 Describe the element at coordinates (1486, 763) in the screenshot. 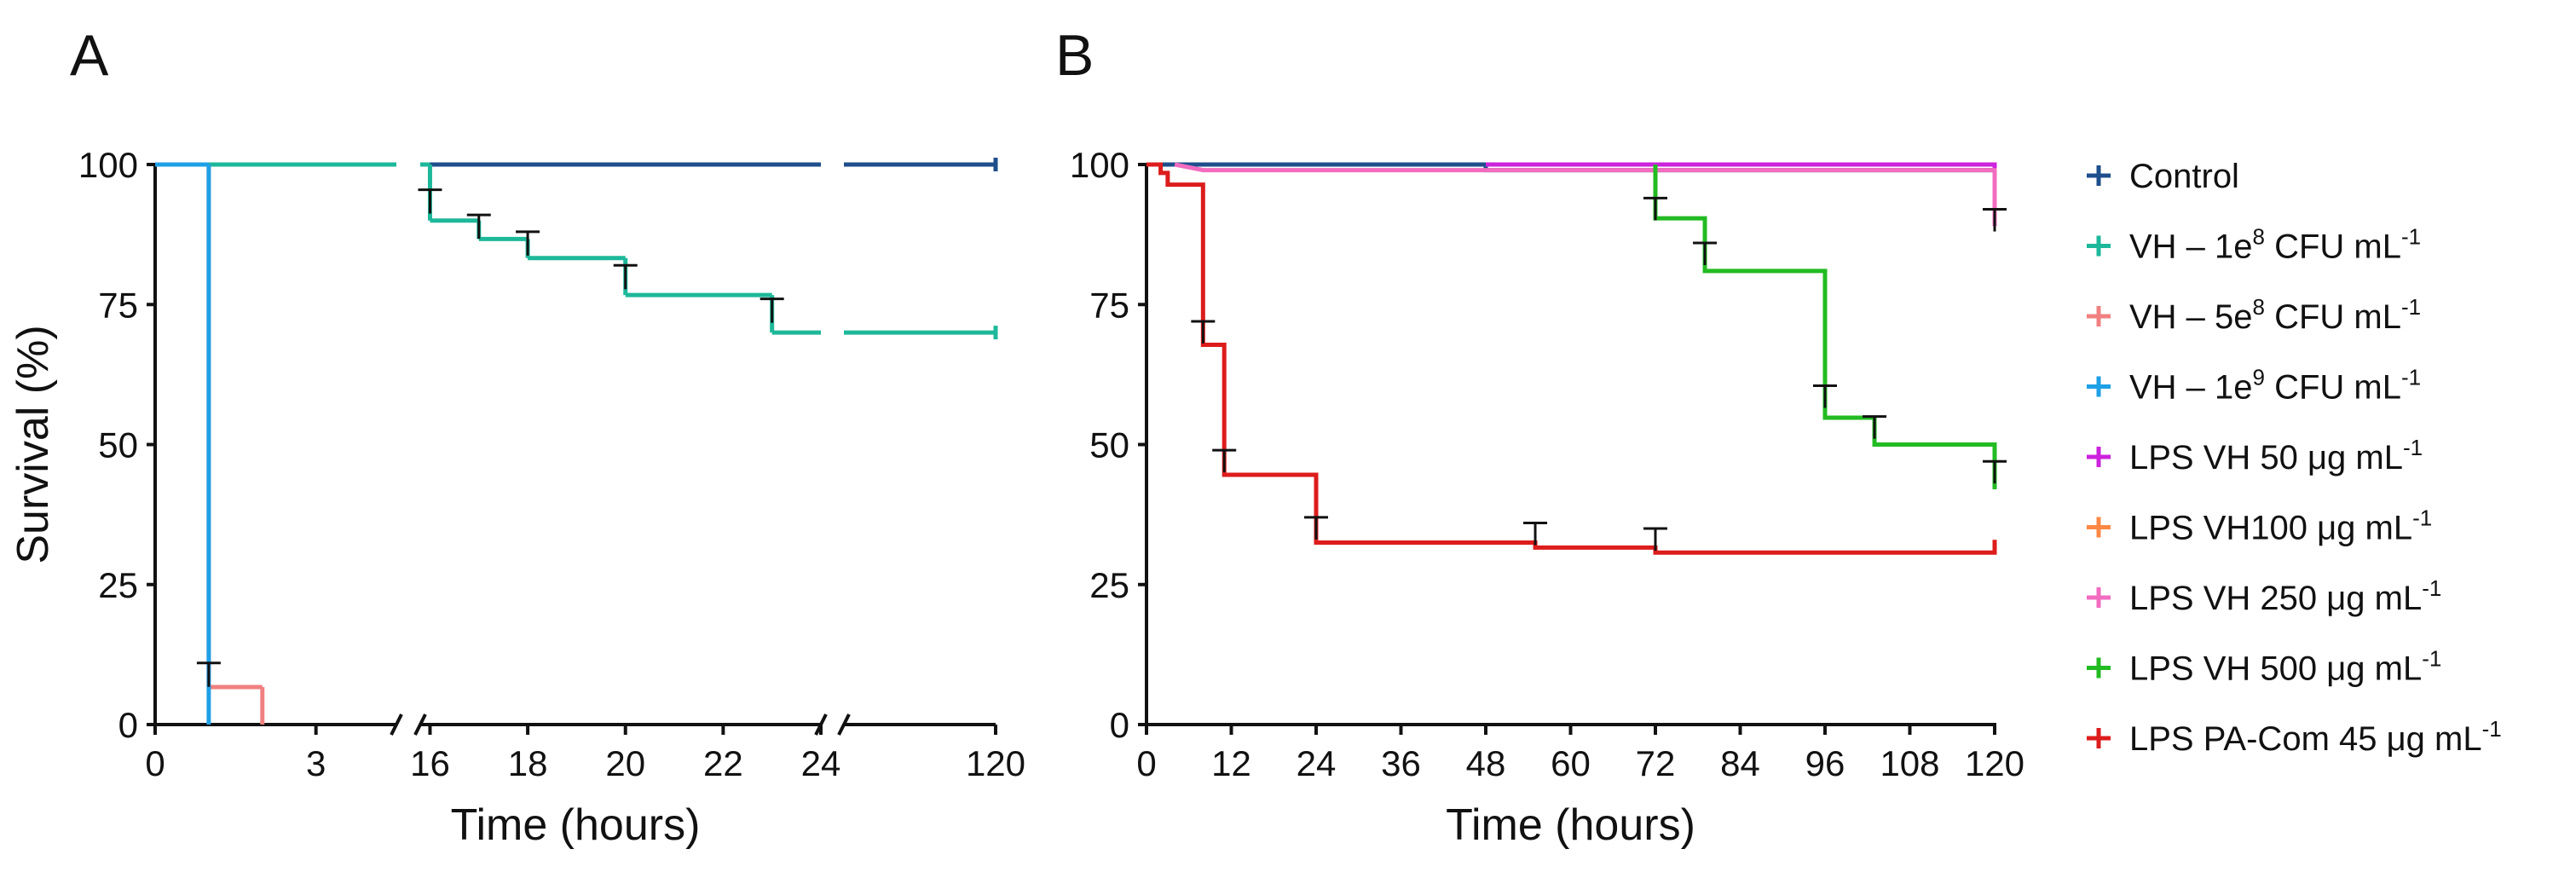

I see `x-tick-label-48: 48` at that location.